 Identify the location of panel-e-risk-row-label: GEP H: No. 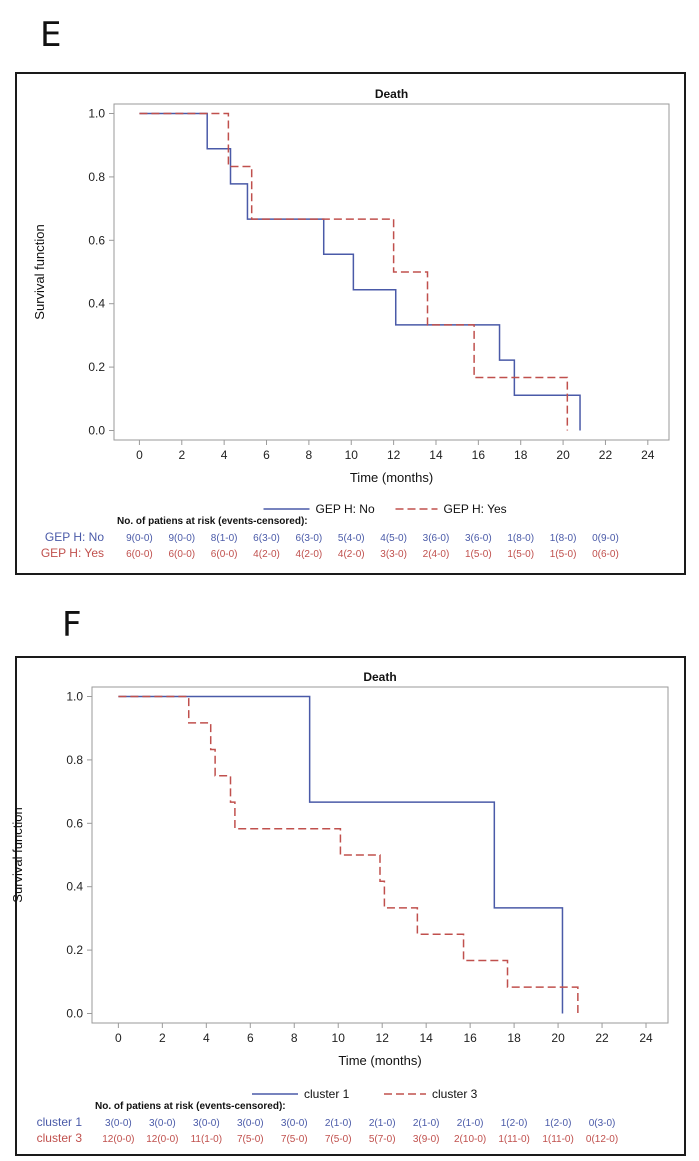
(74, 537).